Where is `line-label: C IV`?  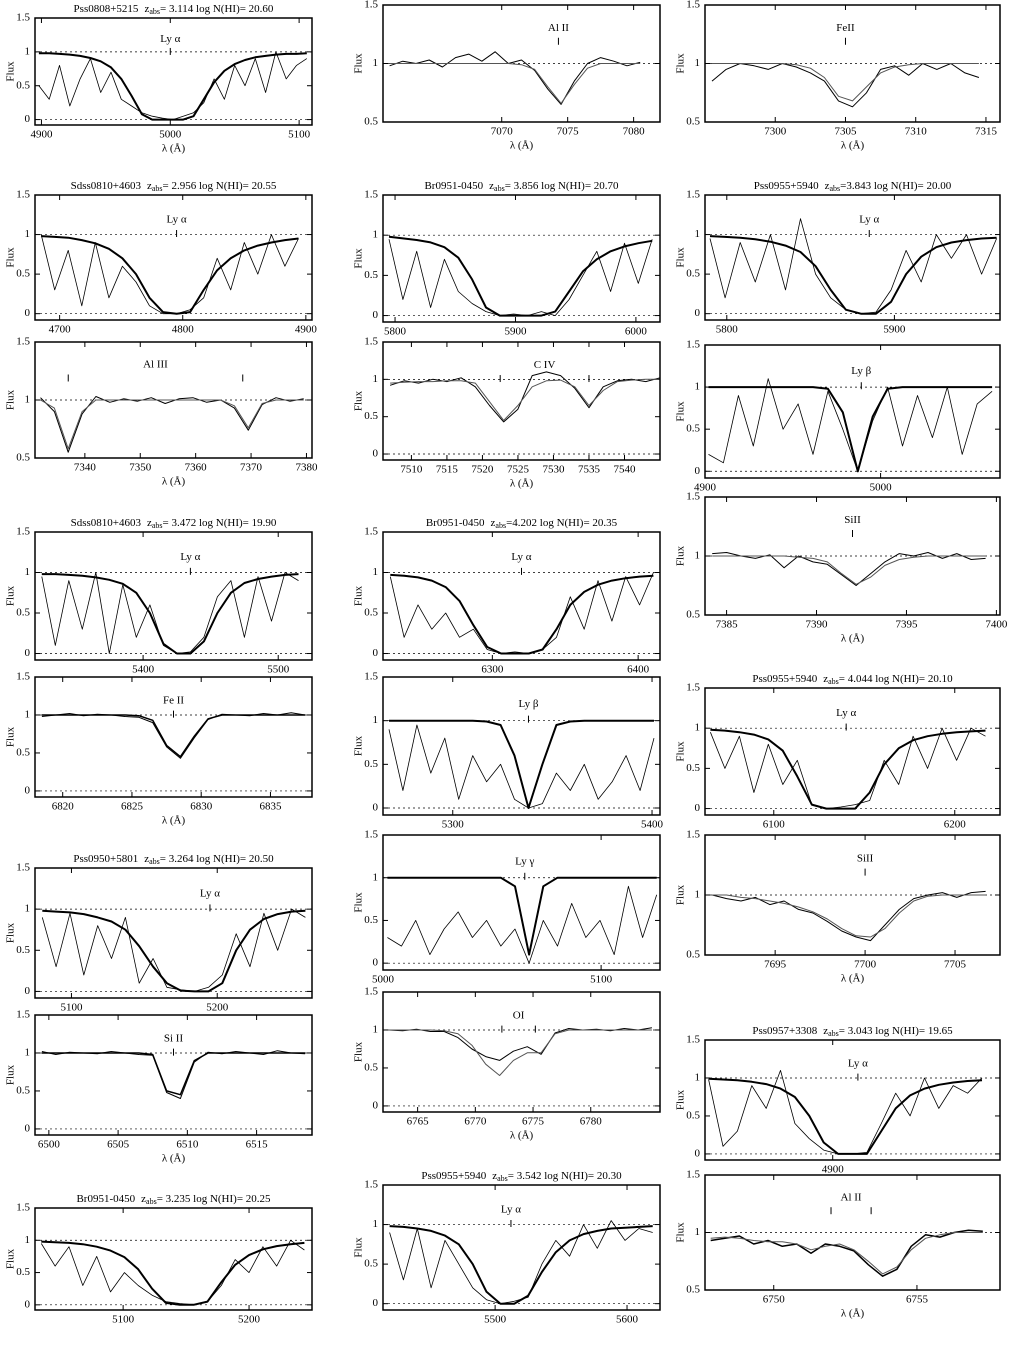 line-label: C IV is located at coordinates (545, 365).